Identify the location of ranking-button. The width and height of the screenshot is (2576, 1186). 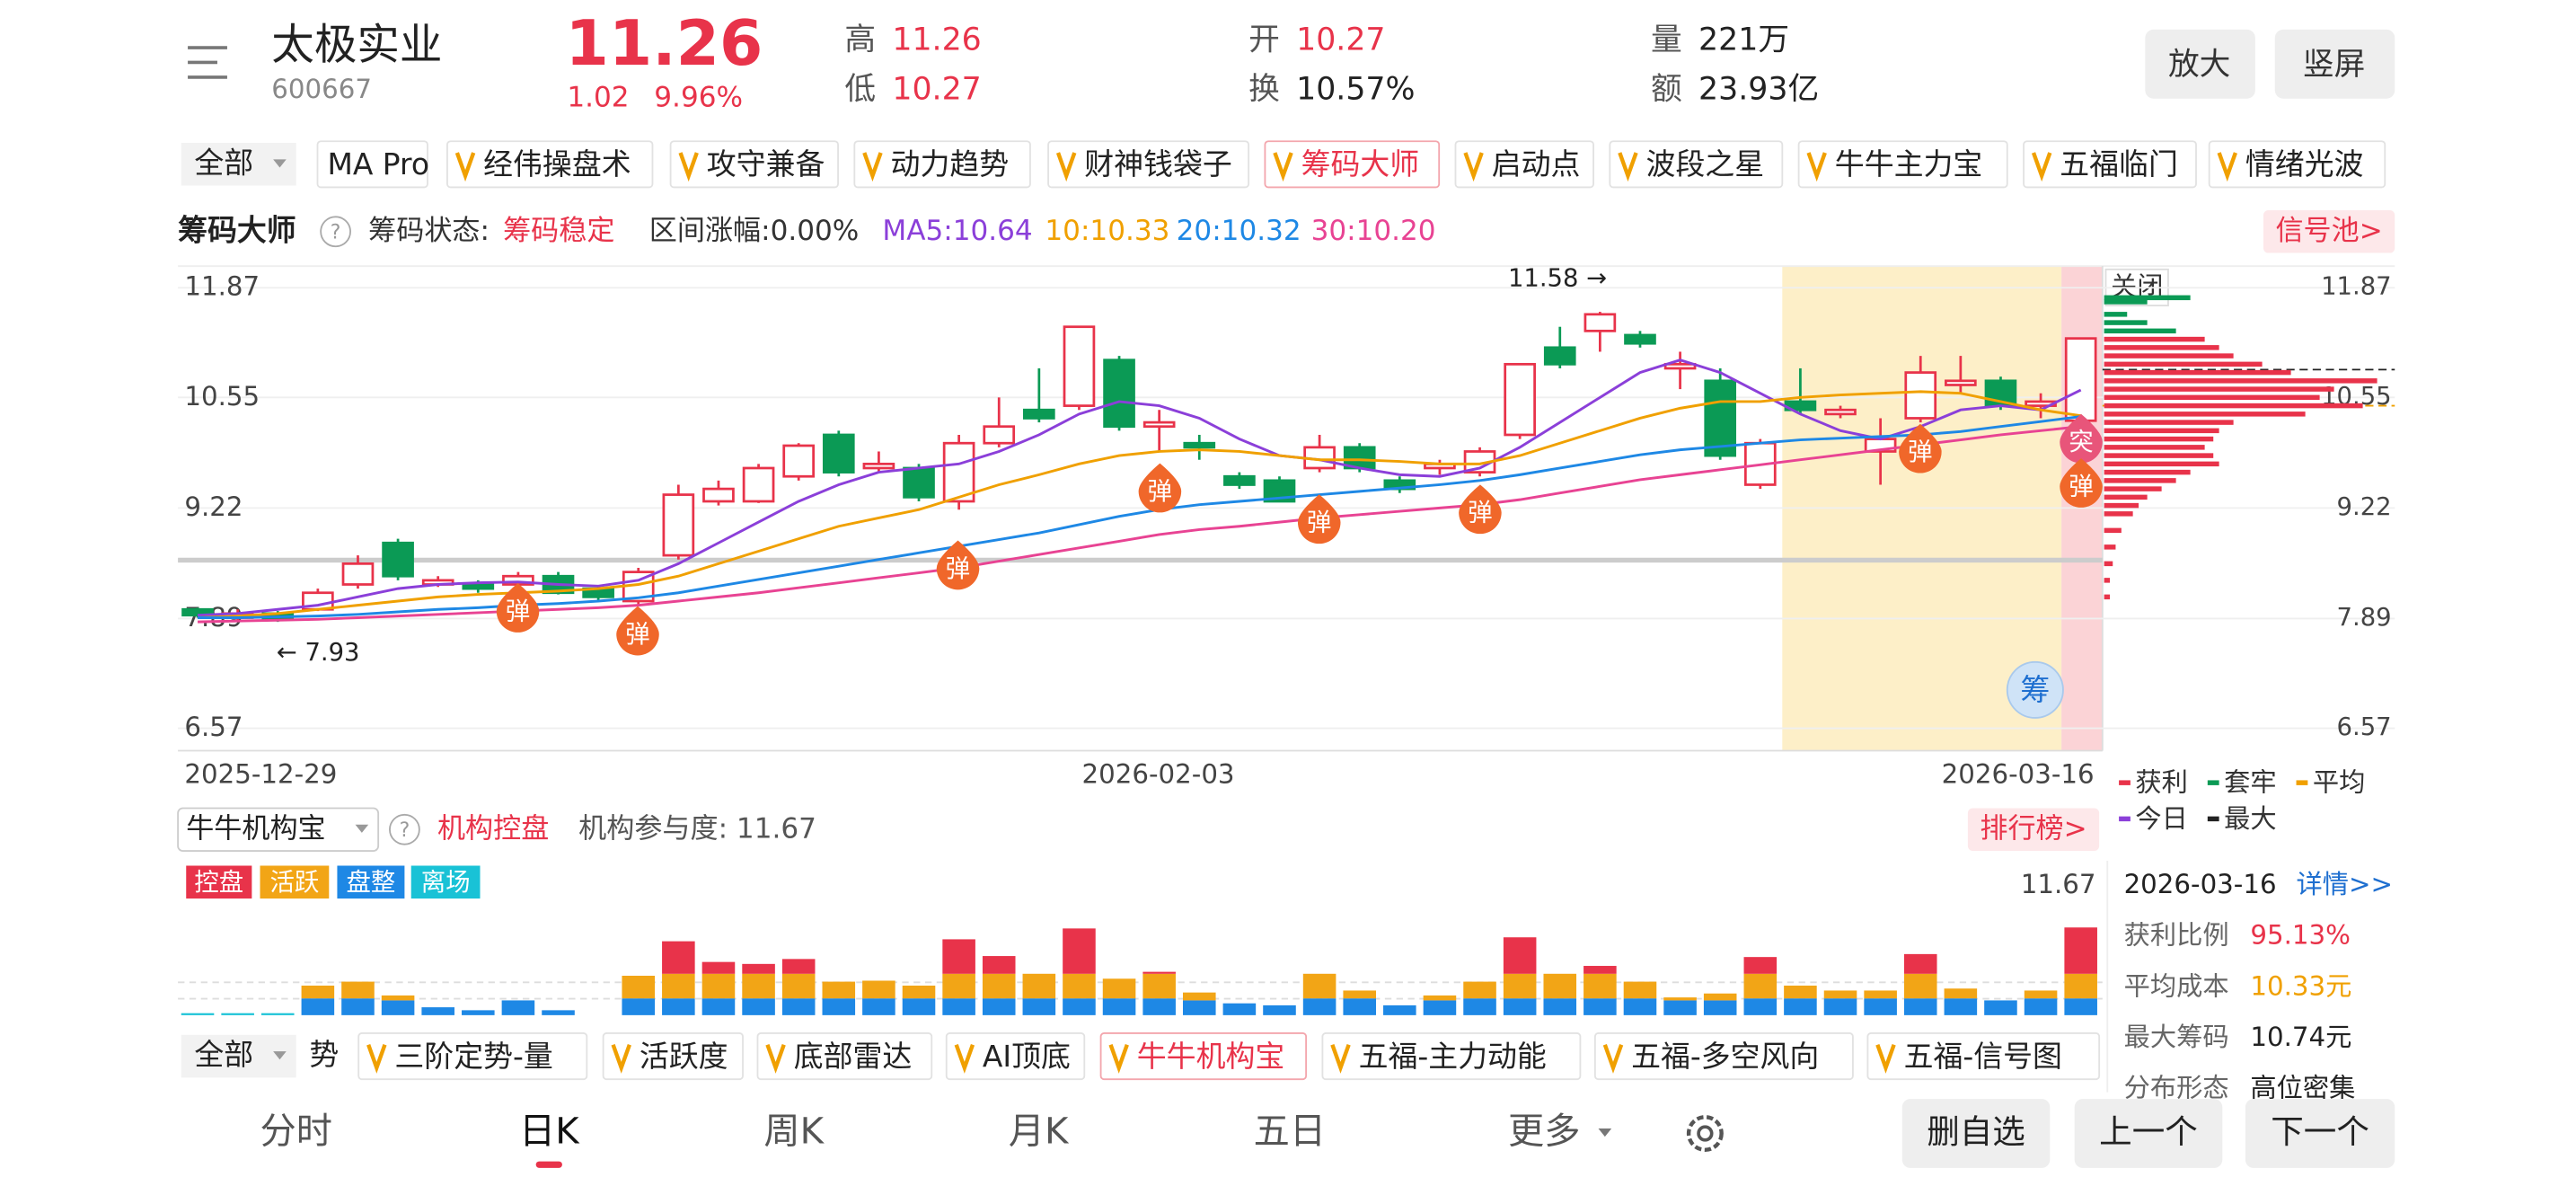
(2033, 830).